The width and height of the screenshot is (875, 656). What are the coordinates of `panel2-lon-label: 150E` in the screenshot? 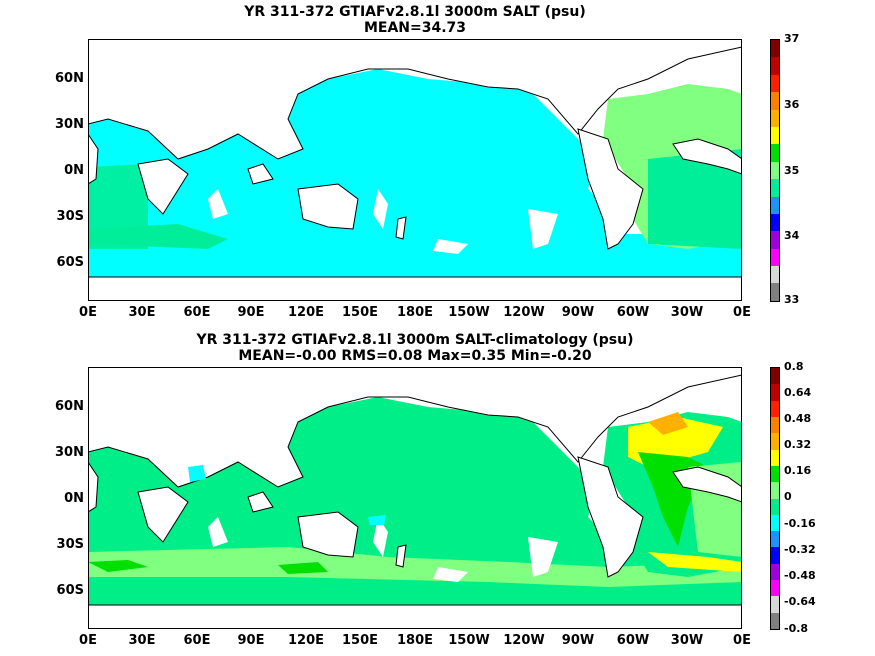 It's located at (360, 640).